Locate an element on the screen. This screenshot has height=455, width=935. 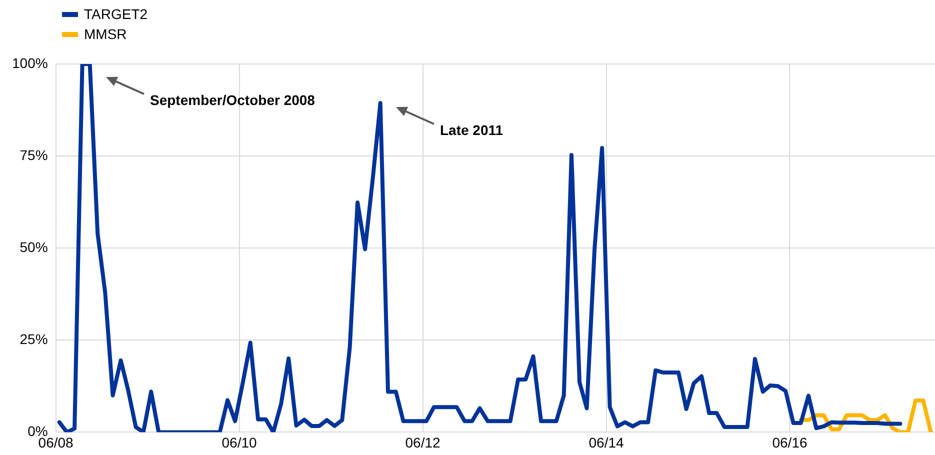
y-tick-label: 25% is located at coordinates (34, 339).